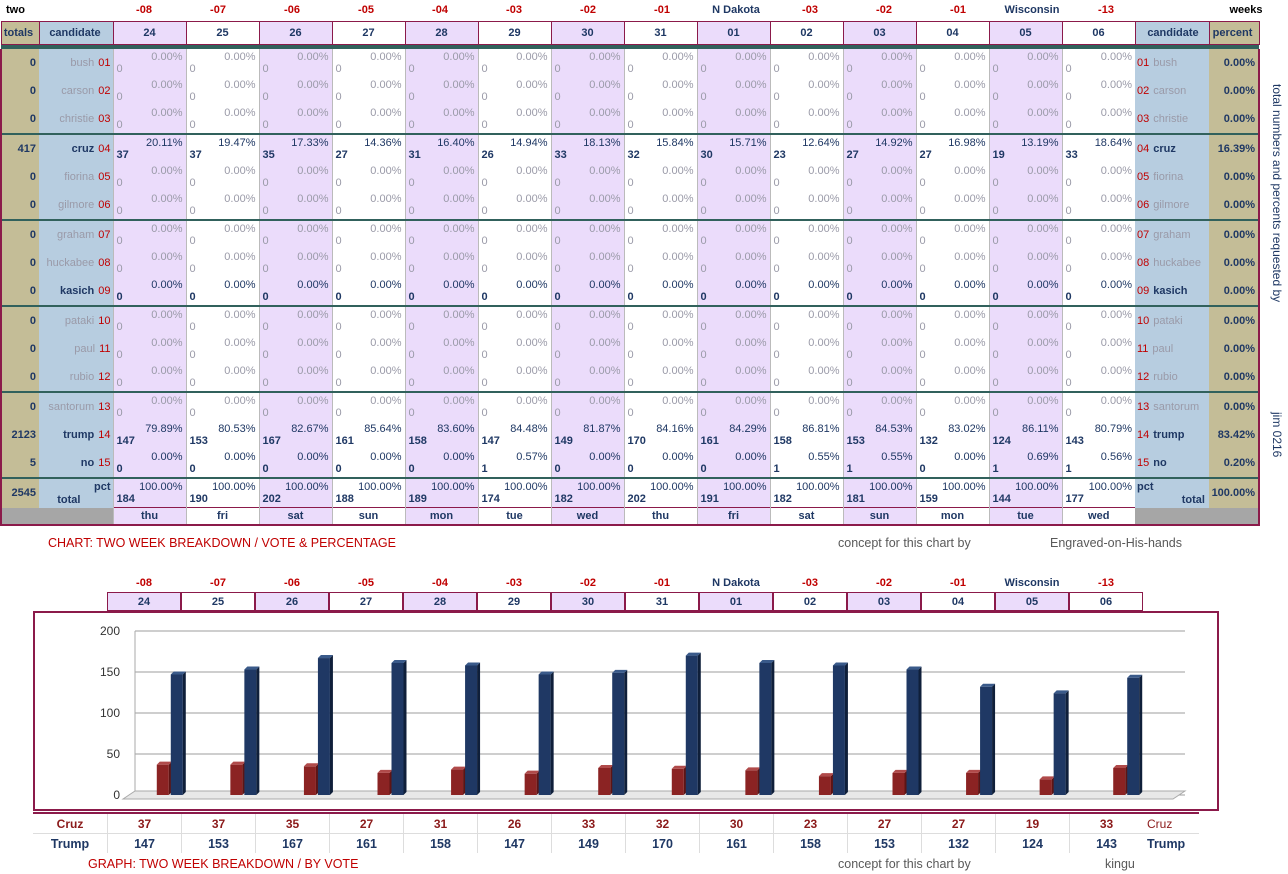 The height and width of the screenshot is (874, 1288). I want to click on vote-percent: 15.84%, so click(675, 143).